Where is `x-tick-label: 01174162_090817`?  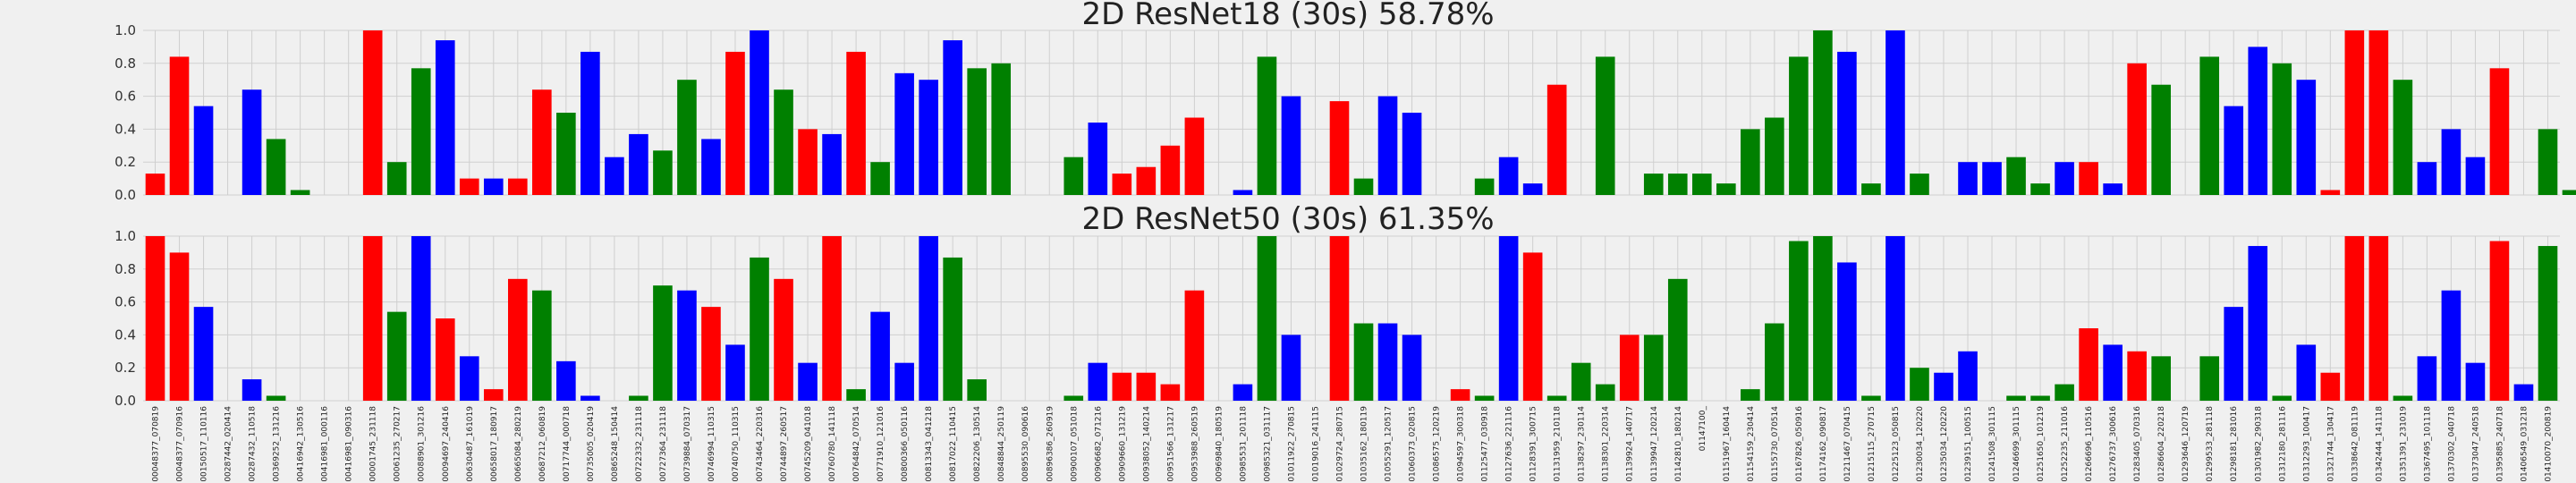
x-tick-label: 01174162_090817 is located at coordinates (1823, 444).